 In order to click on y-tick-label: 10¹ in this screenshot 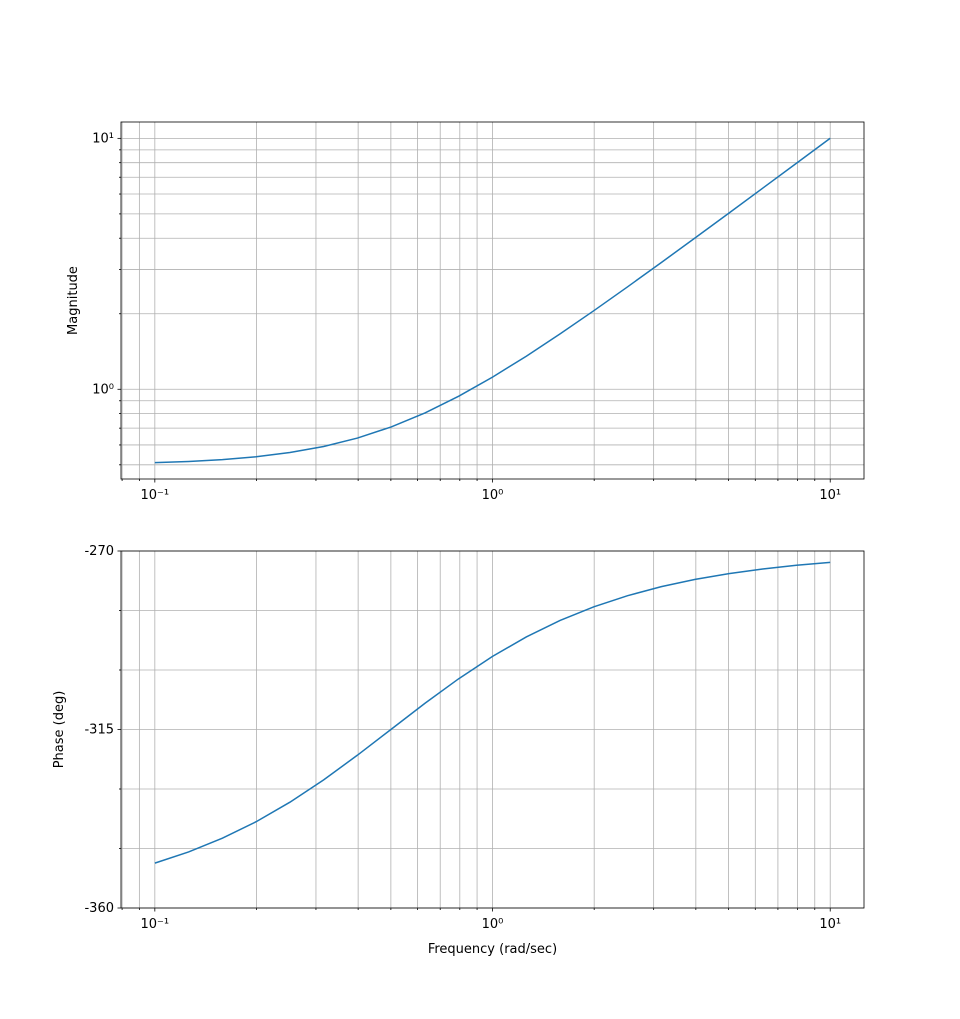, I will do `click(103, 138)`.